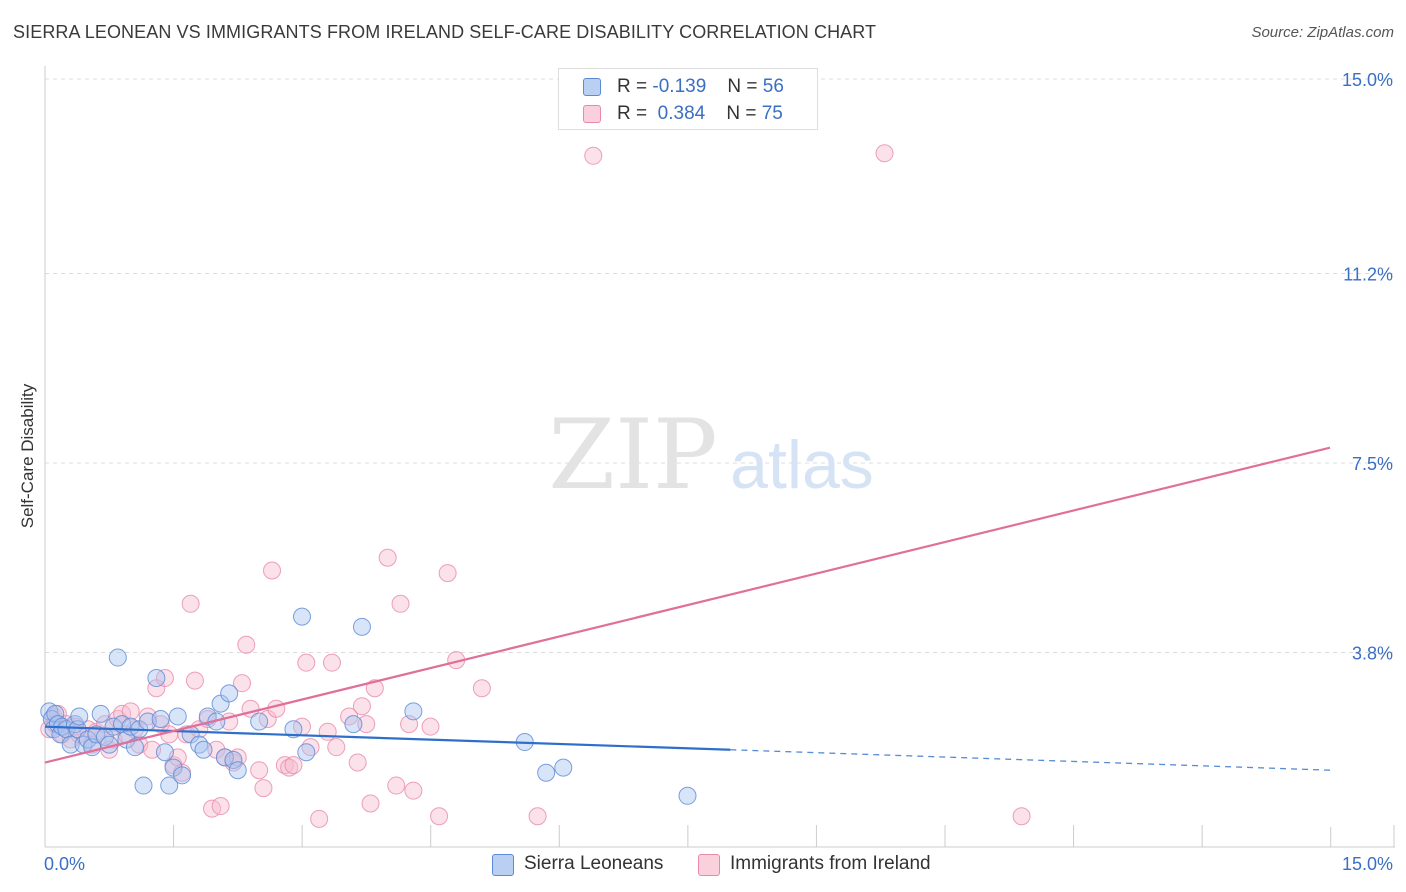  Describe the element at coordinates (773, 86) in the screenshot. I see `legend-n-value: 56` at that location.